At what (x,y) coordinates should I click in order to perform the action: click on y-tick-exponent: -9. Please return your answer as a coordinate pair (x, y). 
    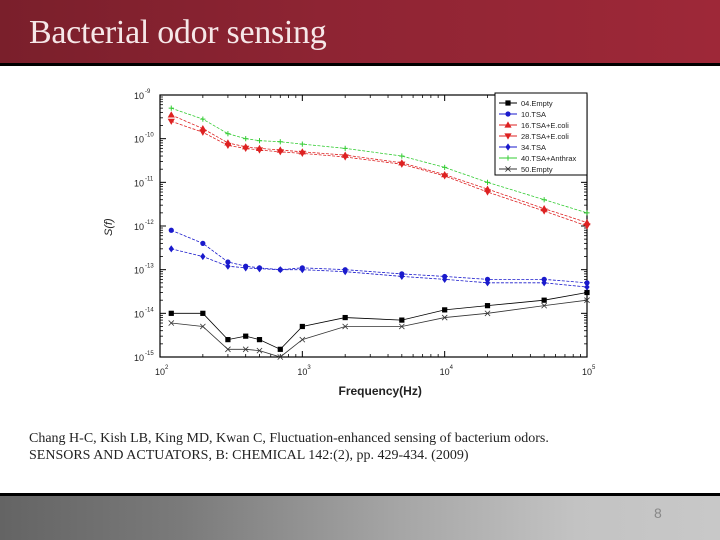
    Looking at the image, I should click on (148, 92).